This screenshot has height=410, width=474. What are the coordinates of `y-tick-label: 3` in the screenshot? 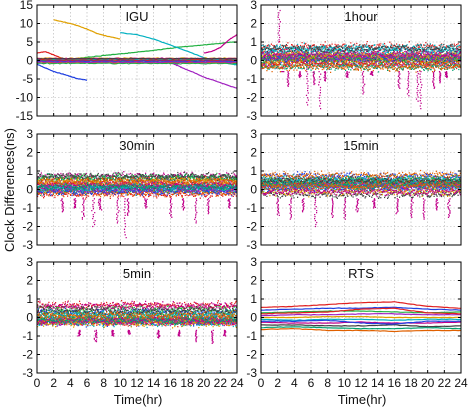 It's located at (253, 6).